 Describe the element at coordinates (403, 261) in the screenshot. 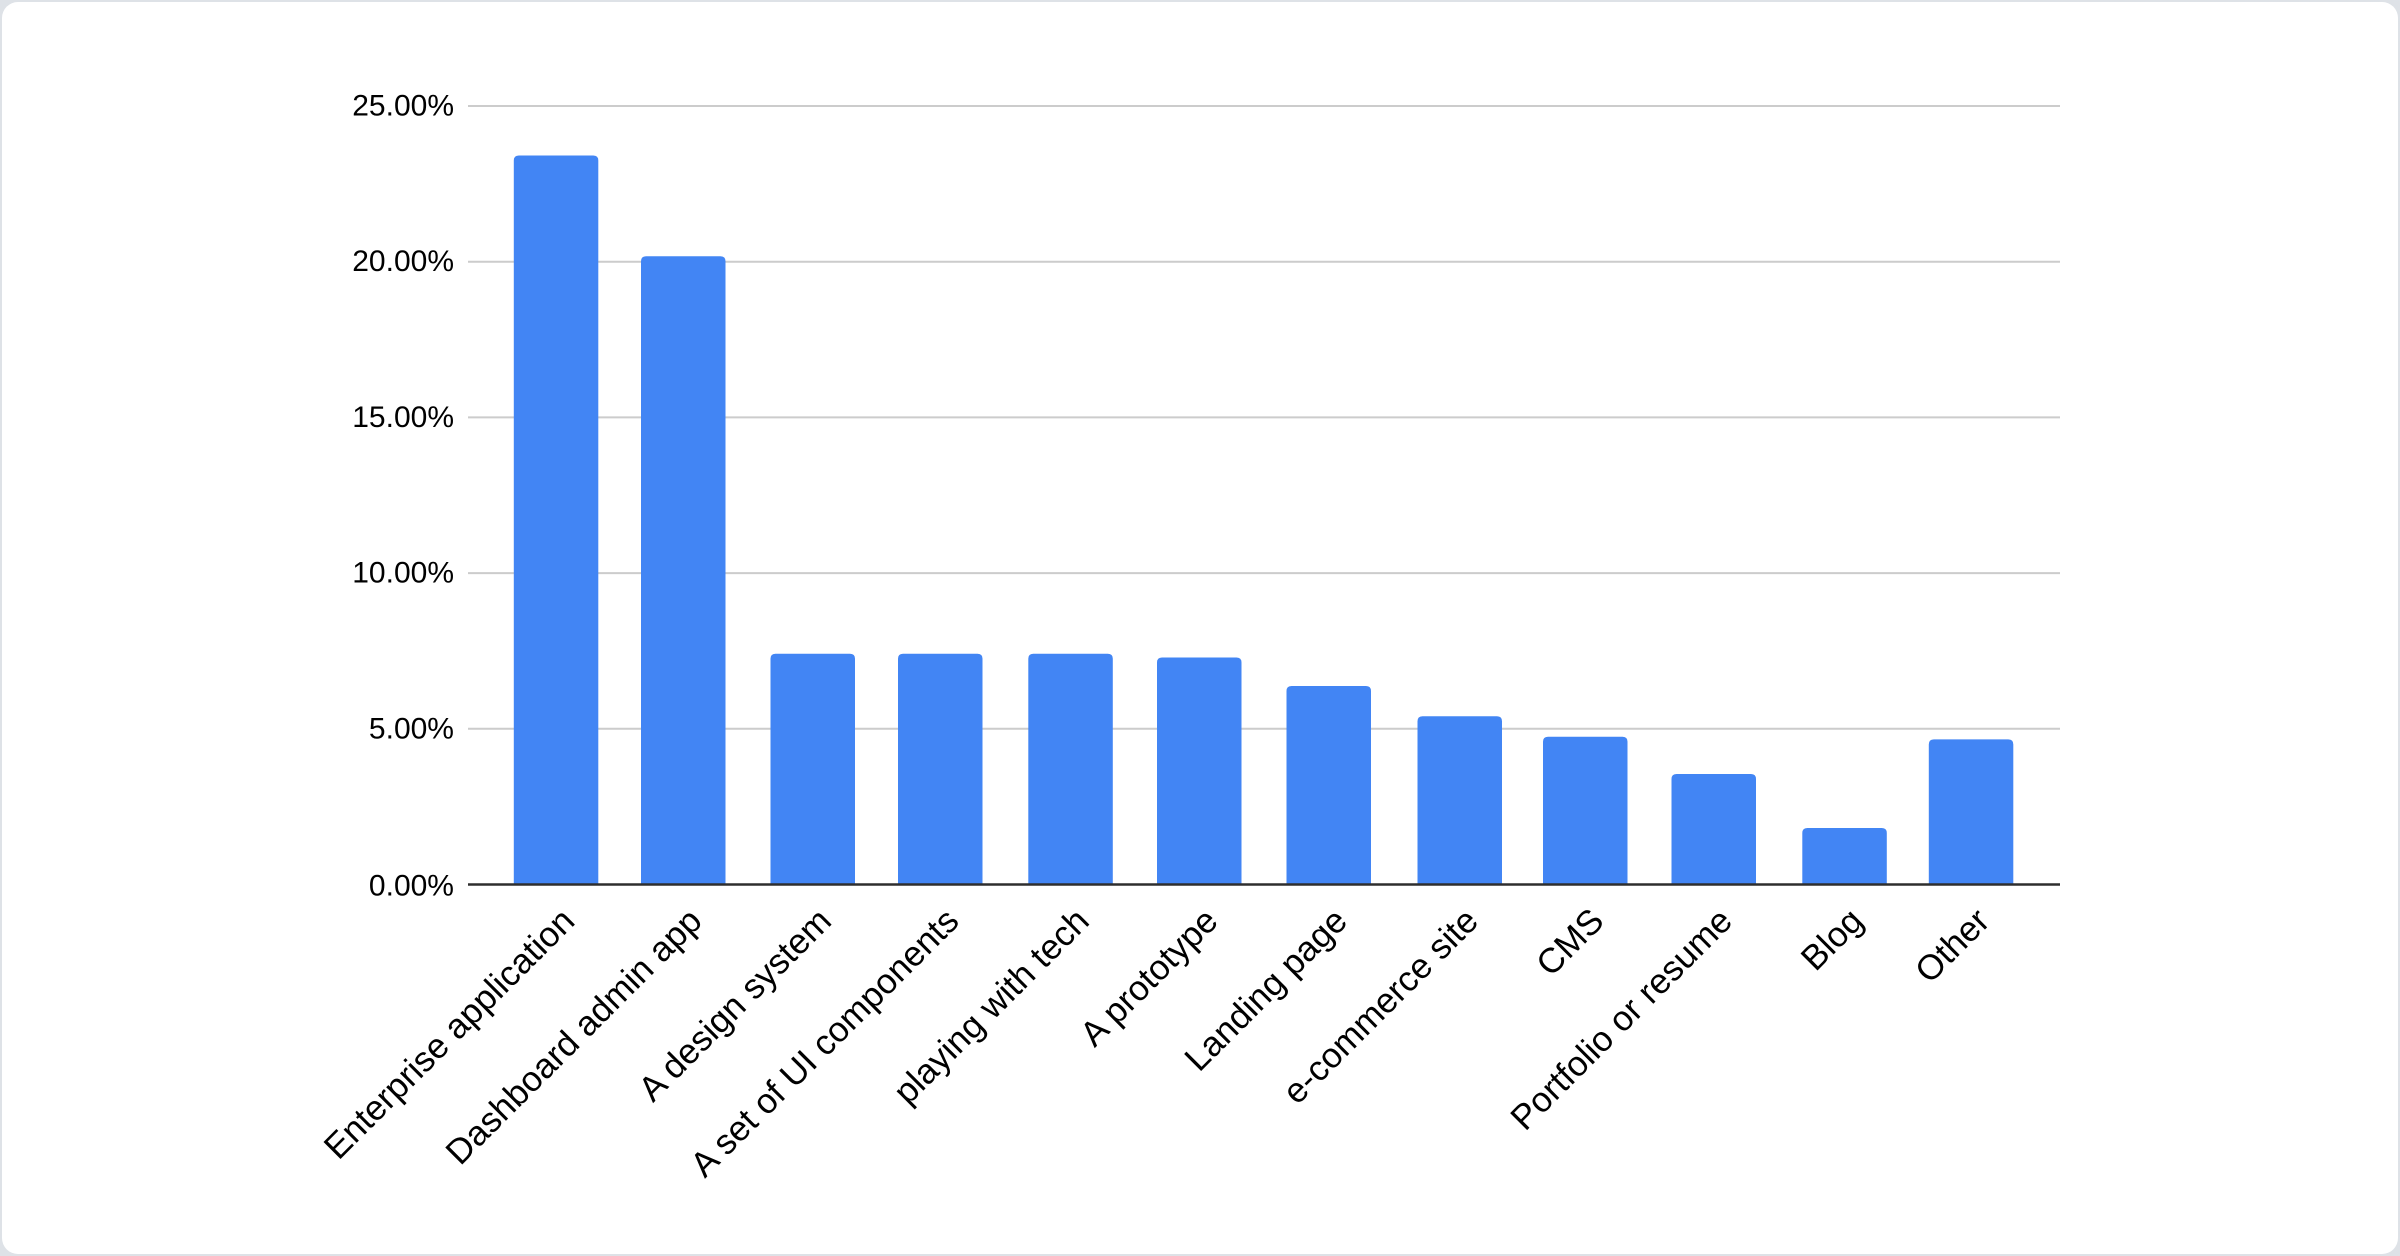

I see `svg-text: 20.00%` at that location.